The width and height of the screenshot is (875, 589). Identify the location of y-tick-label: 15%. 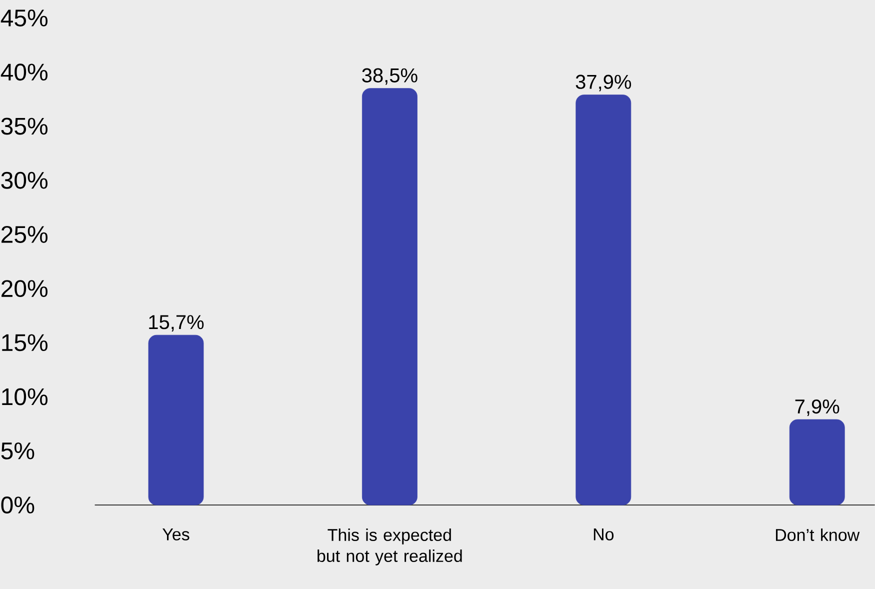
(25, 343).